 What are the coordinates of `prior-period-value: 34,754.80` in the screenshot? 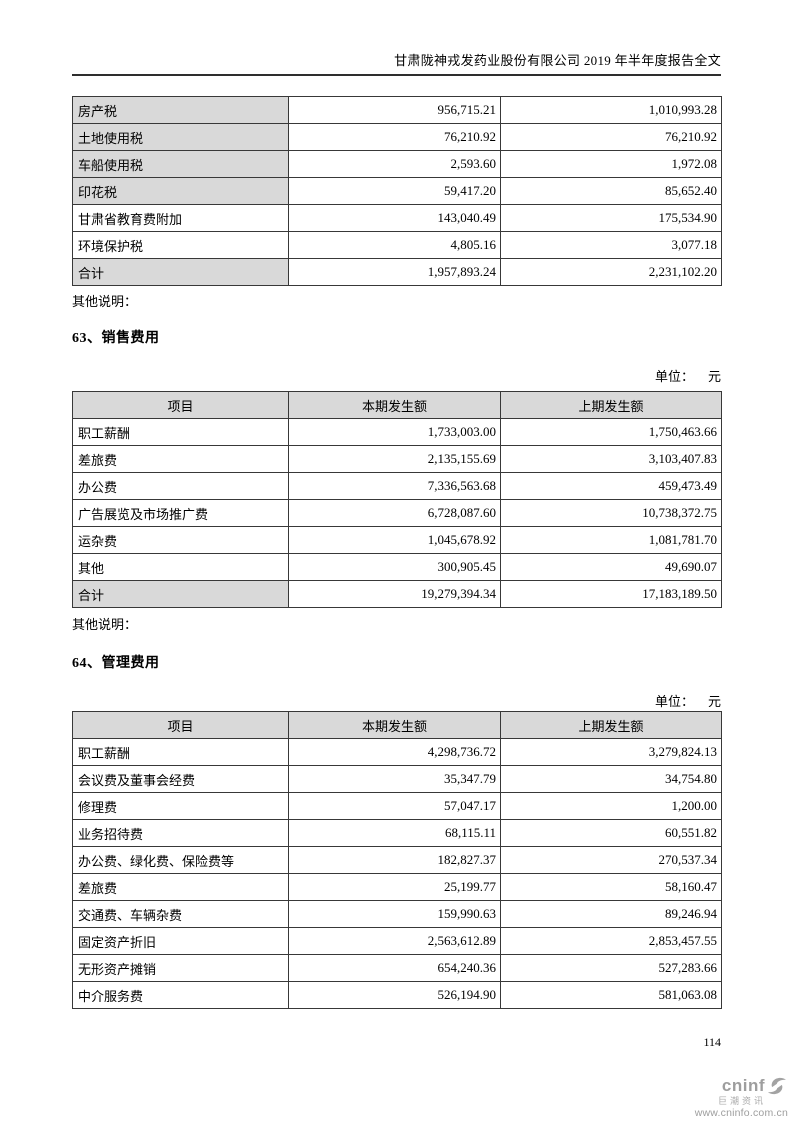 It's located at (611, 779).